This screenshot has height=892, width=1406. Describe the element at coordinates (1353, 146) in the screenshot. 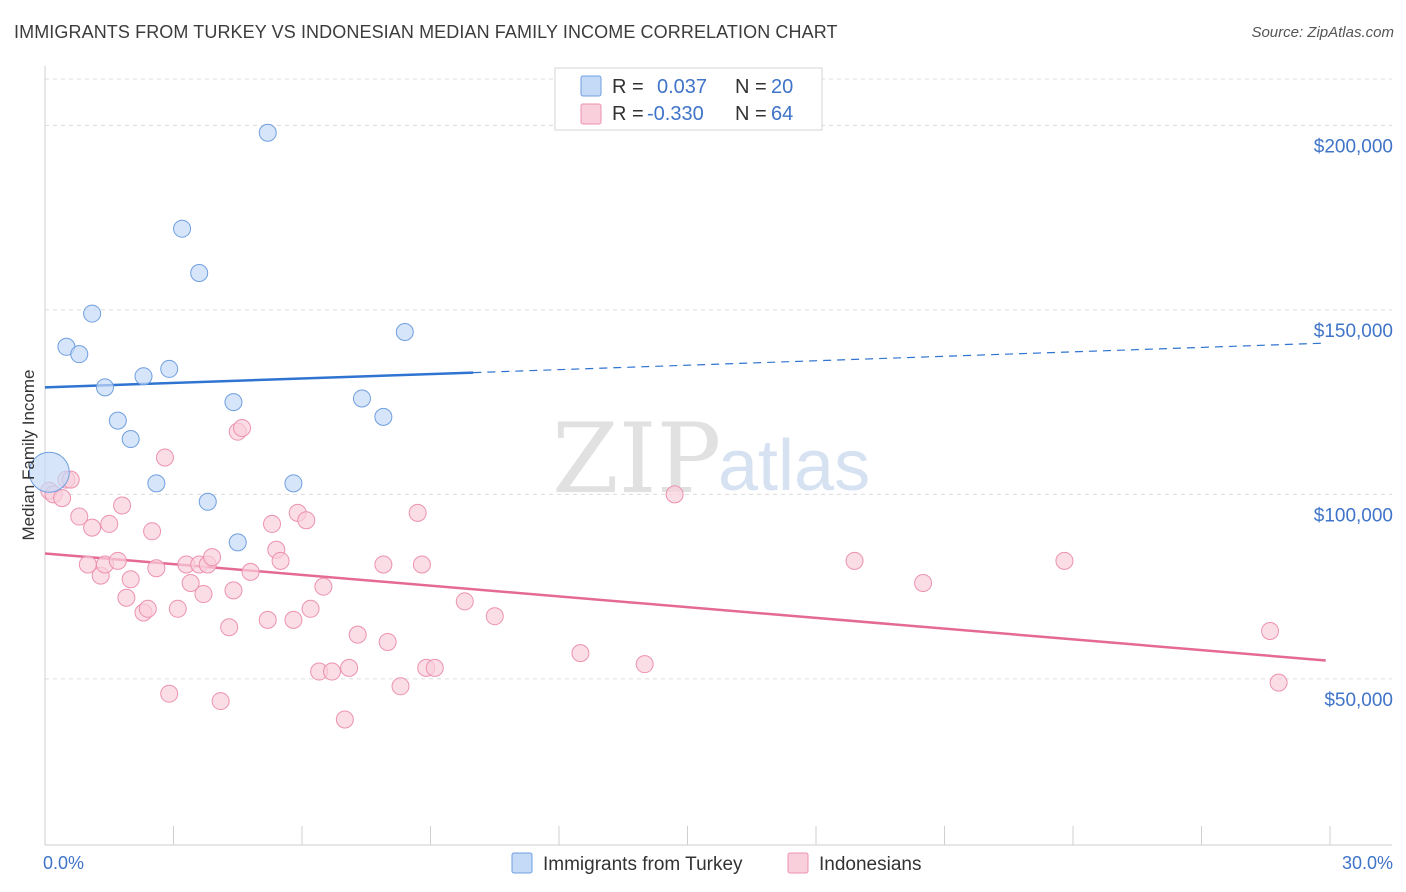

I see `y-tick-label: $200,000` at that location.